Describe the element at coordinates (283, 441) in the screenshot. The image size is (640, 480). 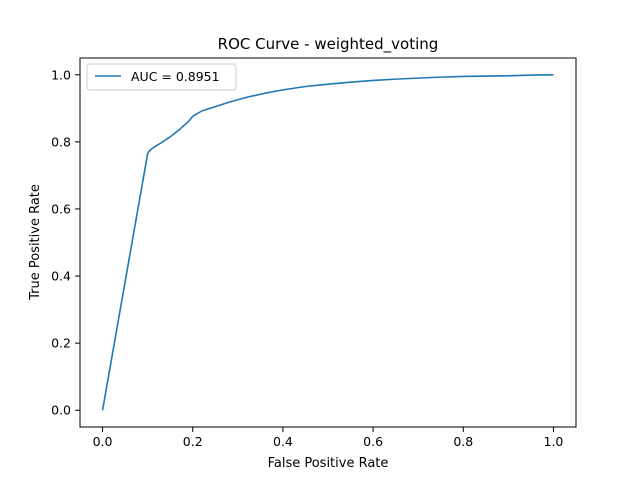
I see `x-tick-label: 0.4` at that location.